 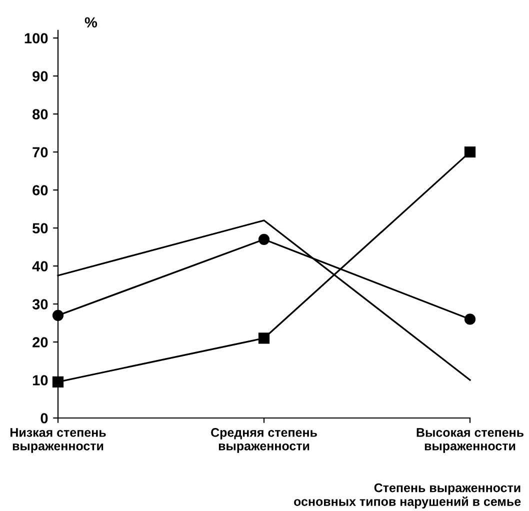 I want to click on y-tick-label: 10, so click(x=40, y=380).